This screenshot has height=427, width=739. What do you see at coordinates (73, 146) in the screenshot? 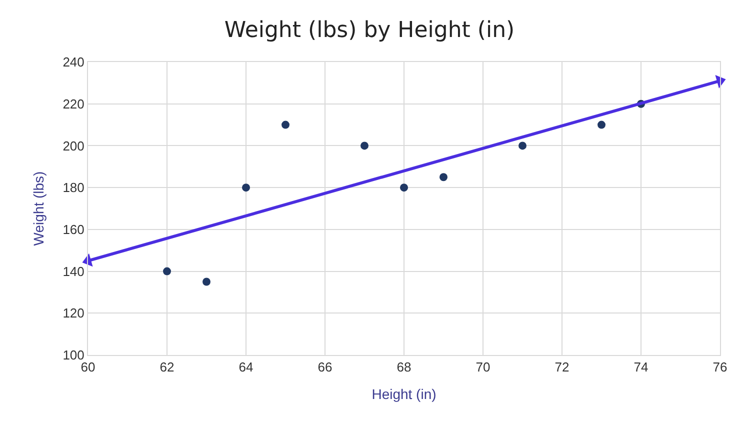
I see `y-tick-label: 200` at bounding box center [73, 146].